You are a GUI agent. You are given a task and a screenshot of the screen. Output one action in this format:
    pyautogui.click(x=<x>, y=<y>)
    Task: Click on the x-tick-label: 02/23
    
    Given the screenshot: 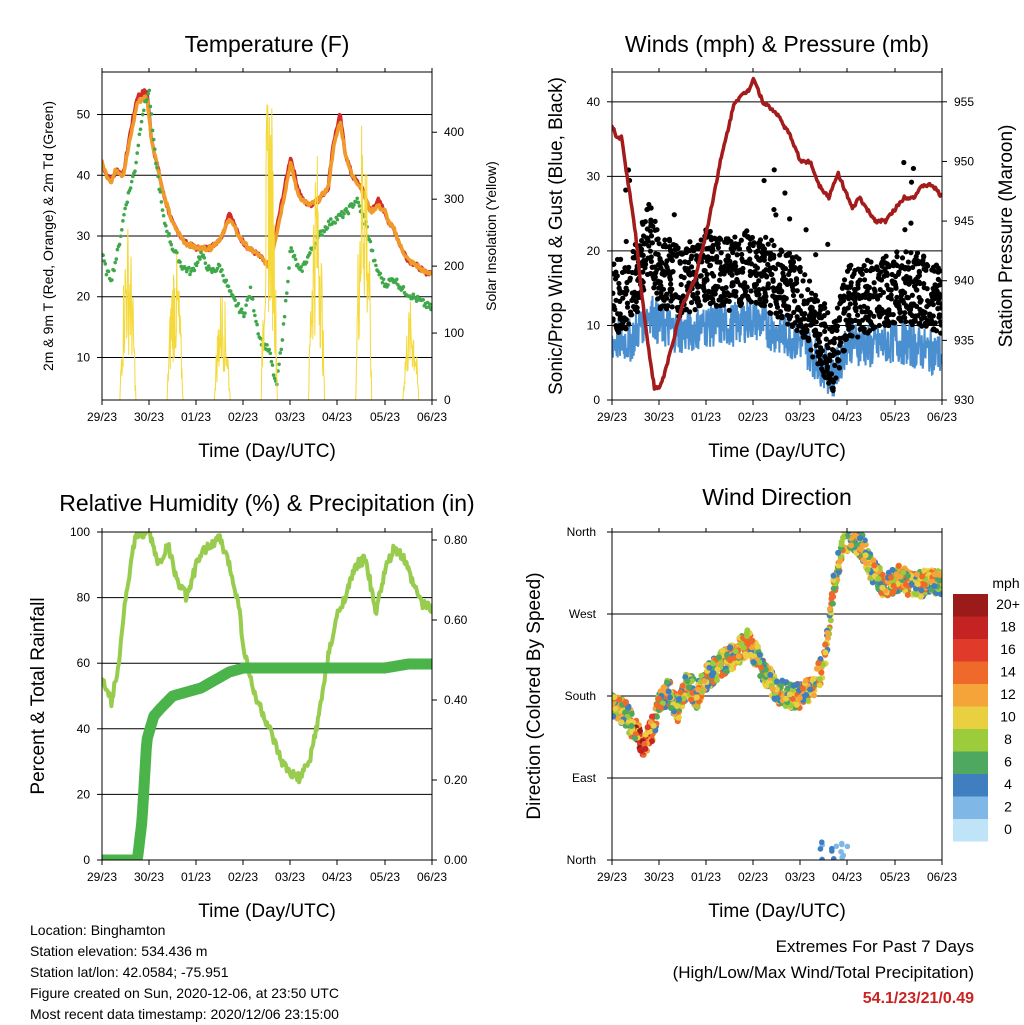 What is the action you would take?
    pyautogui.click(x=243, y=877)
    